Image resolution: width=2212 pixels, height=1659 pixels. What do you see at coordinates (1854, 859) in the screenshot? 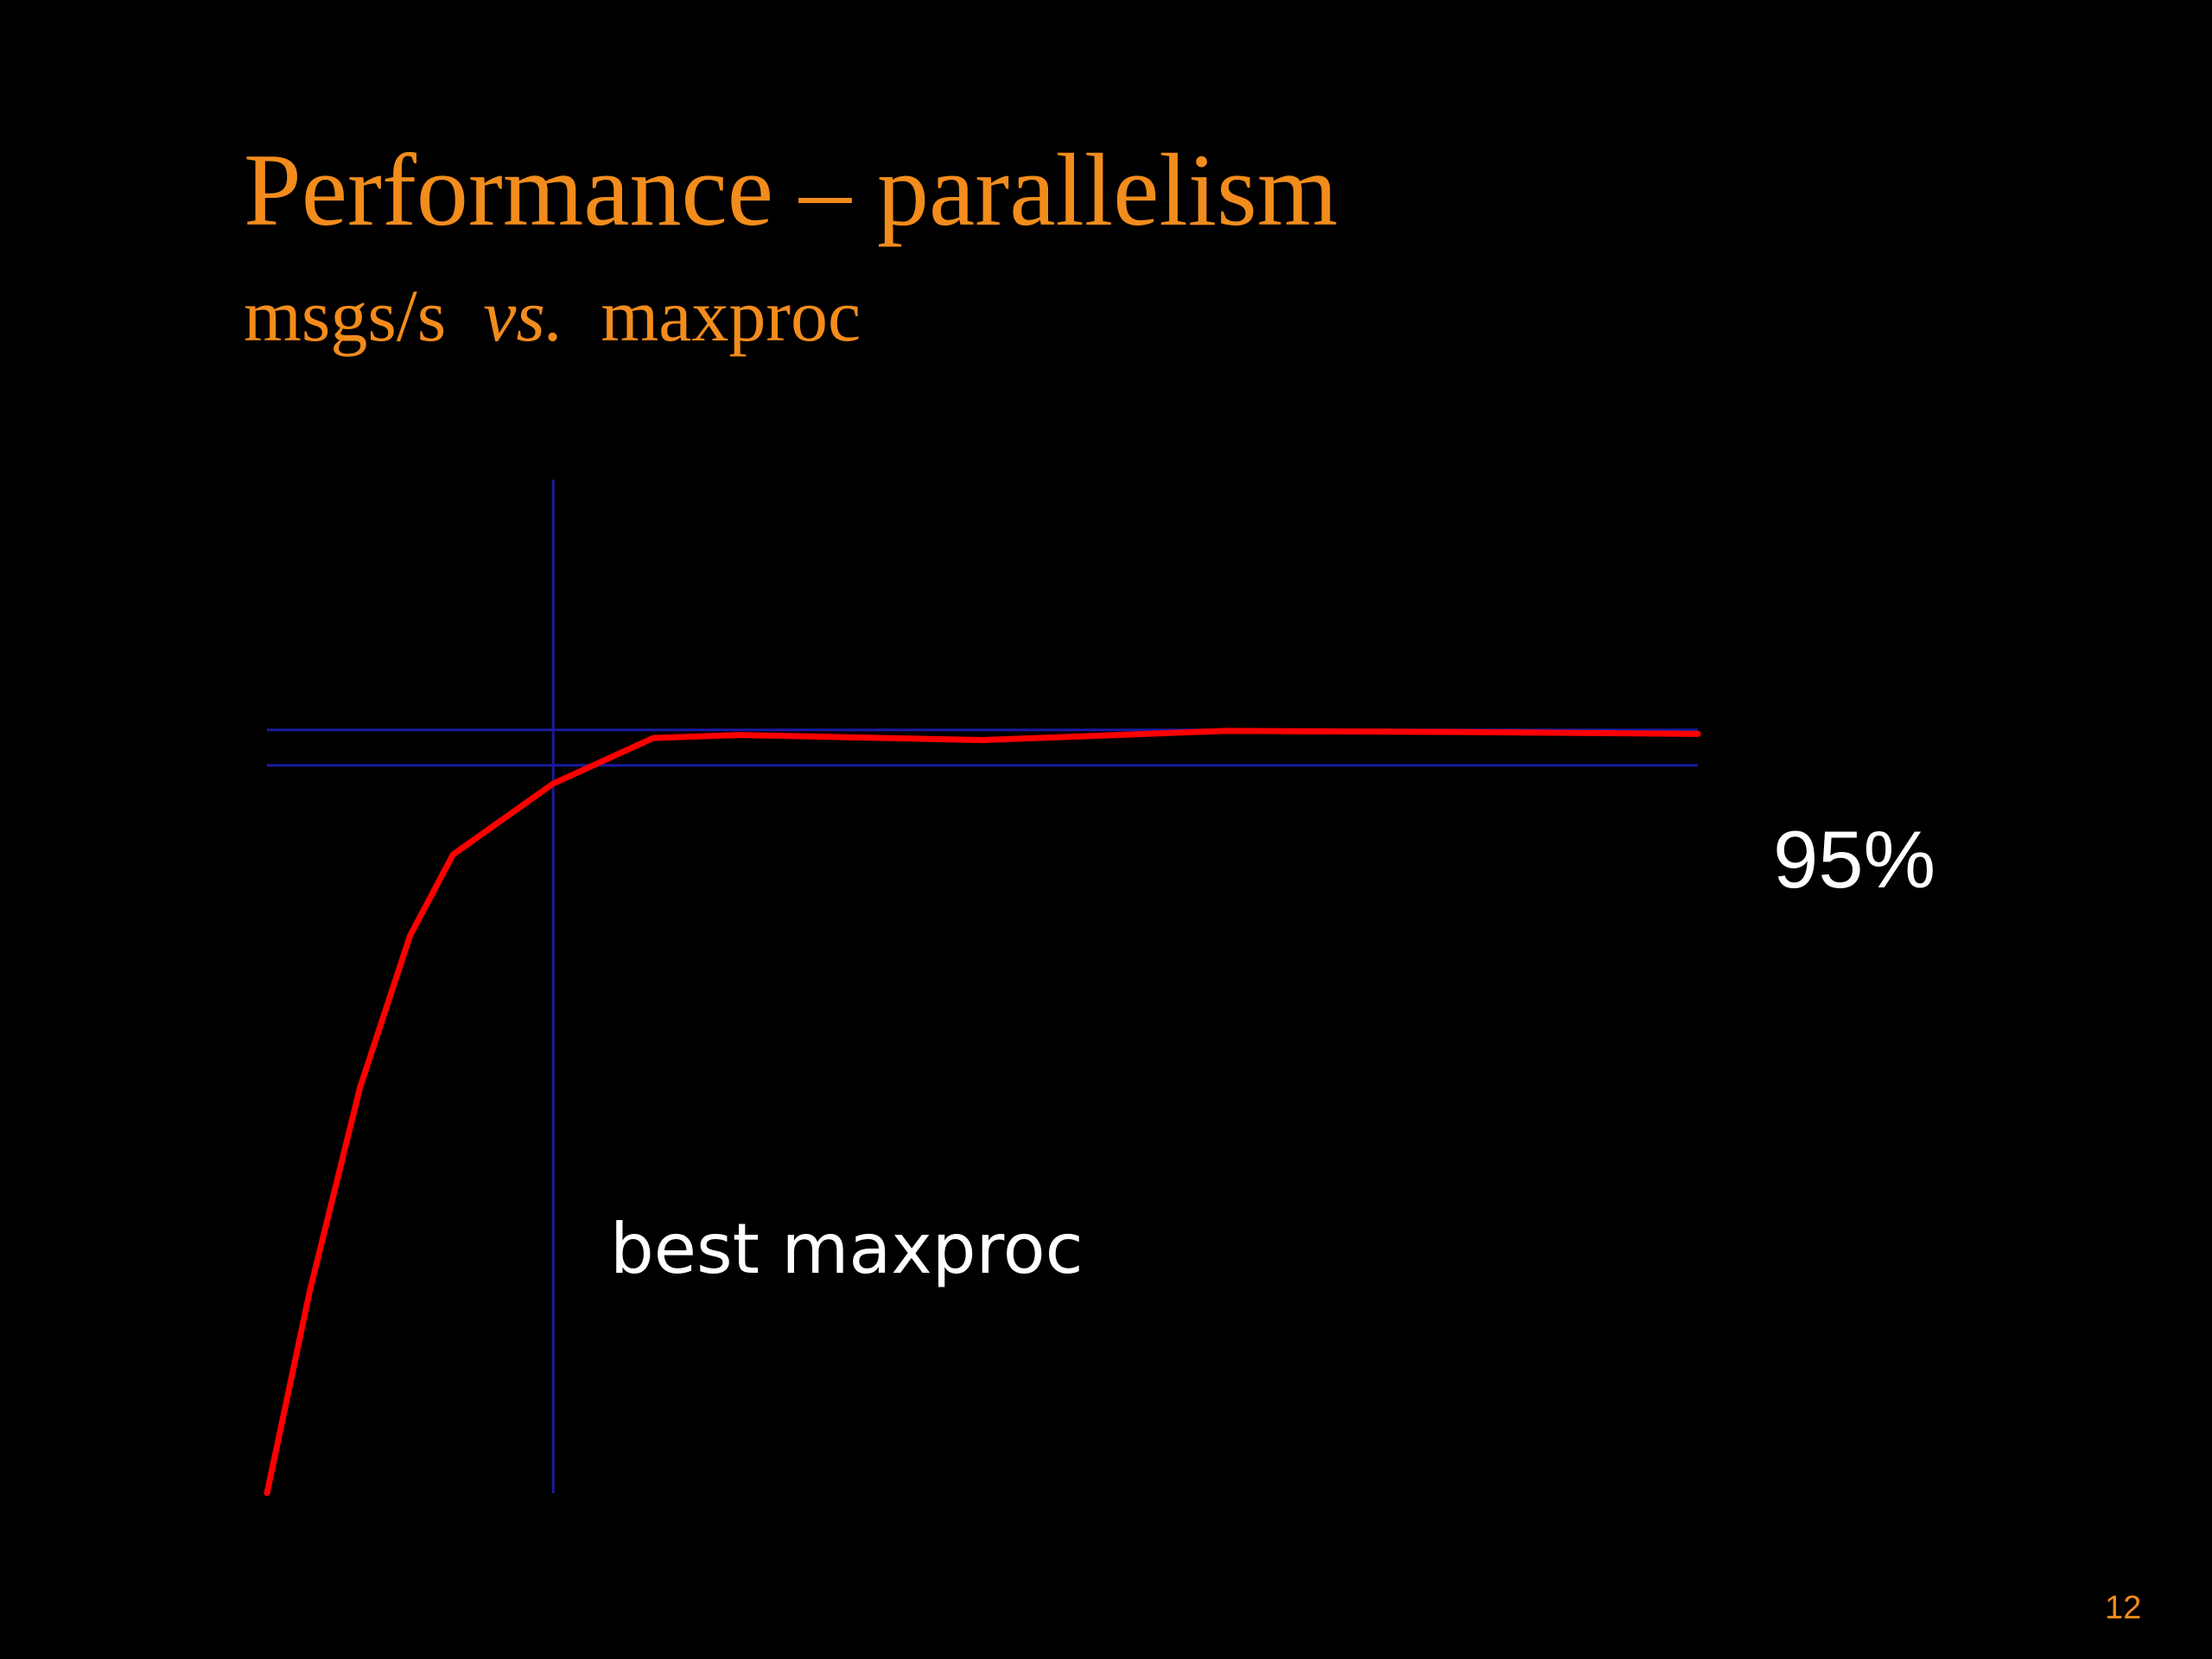
I see `annotation-95-percent: 95%` at bounding box center [1854, 859].